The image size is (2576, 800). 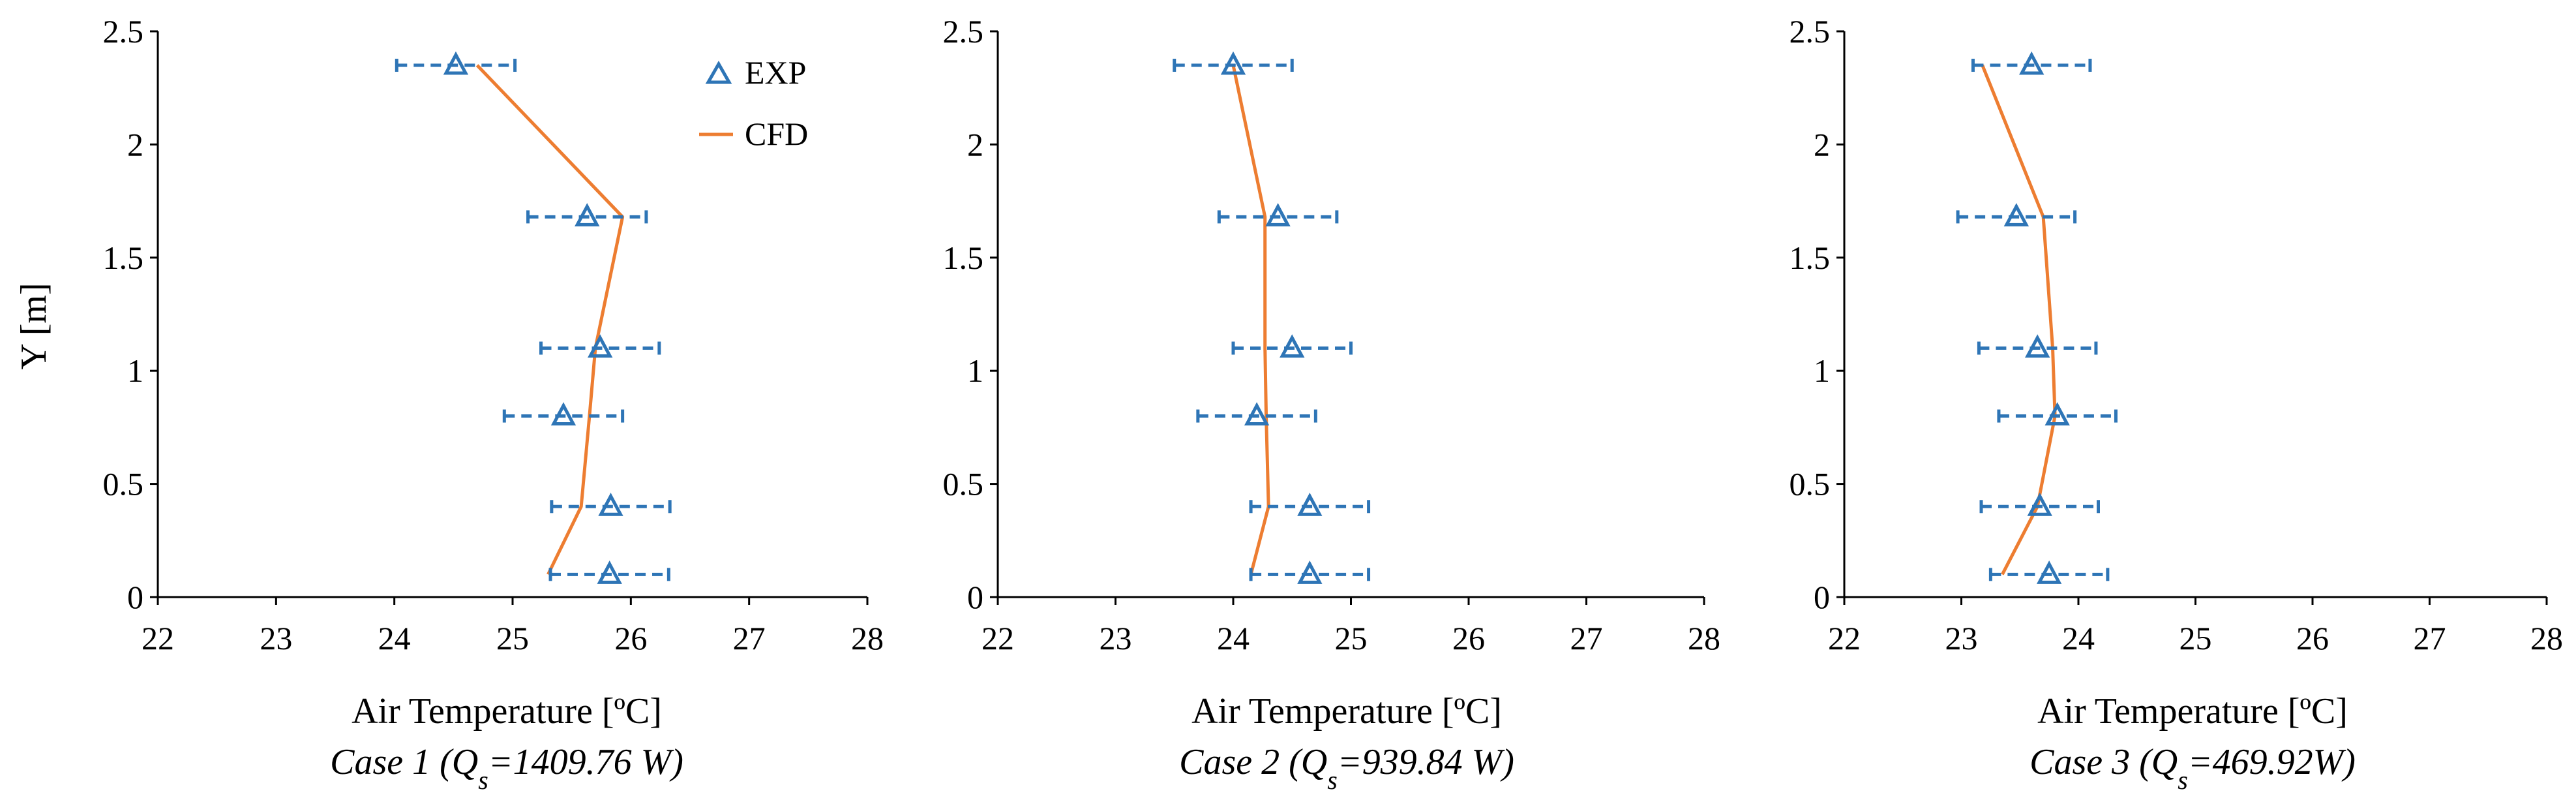 I want to click on legend-exp-label: EXP, so click(x=775, y=72).